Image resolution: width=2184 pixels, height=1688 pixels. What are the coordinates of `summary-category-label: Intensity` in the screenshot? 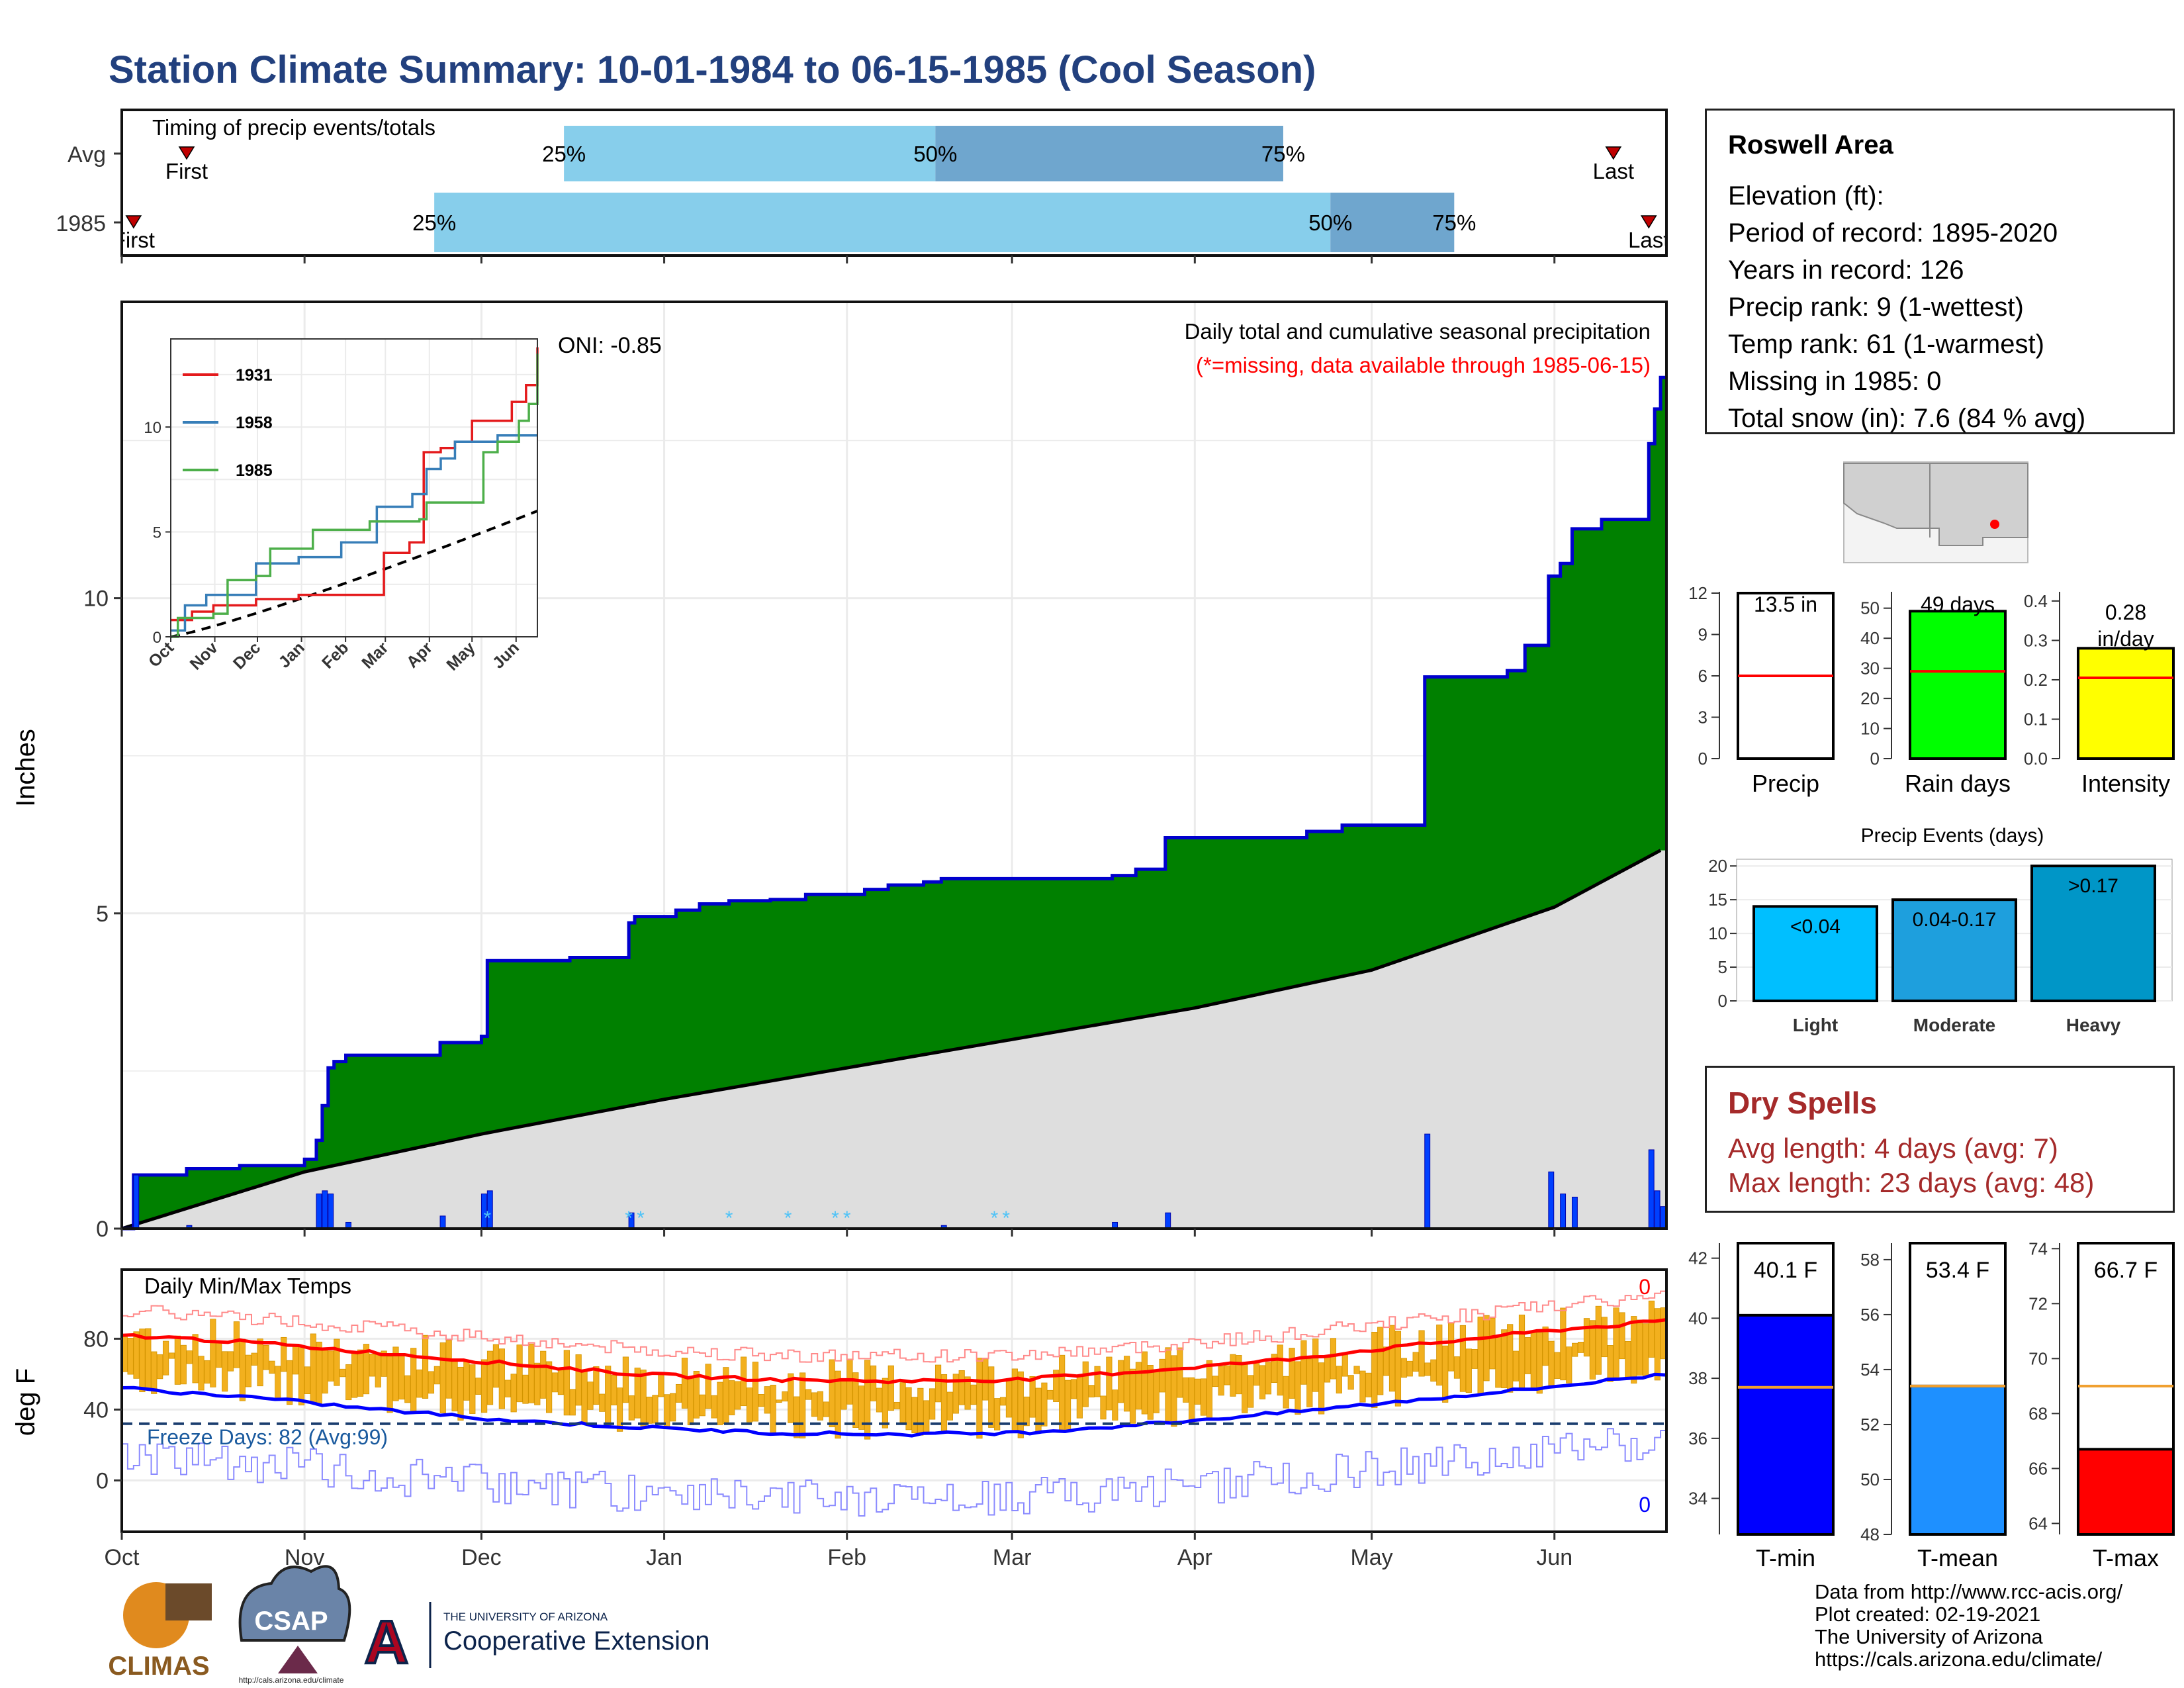 It's located at (2125, 783).